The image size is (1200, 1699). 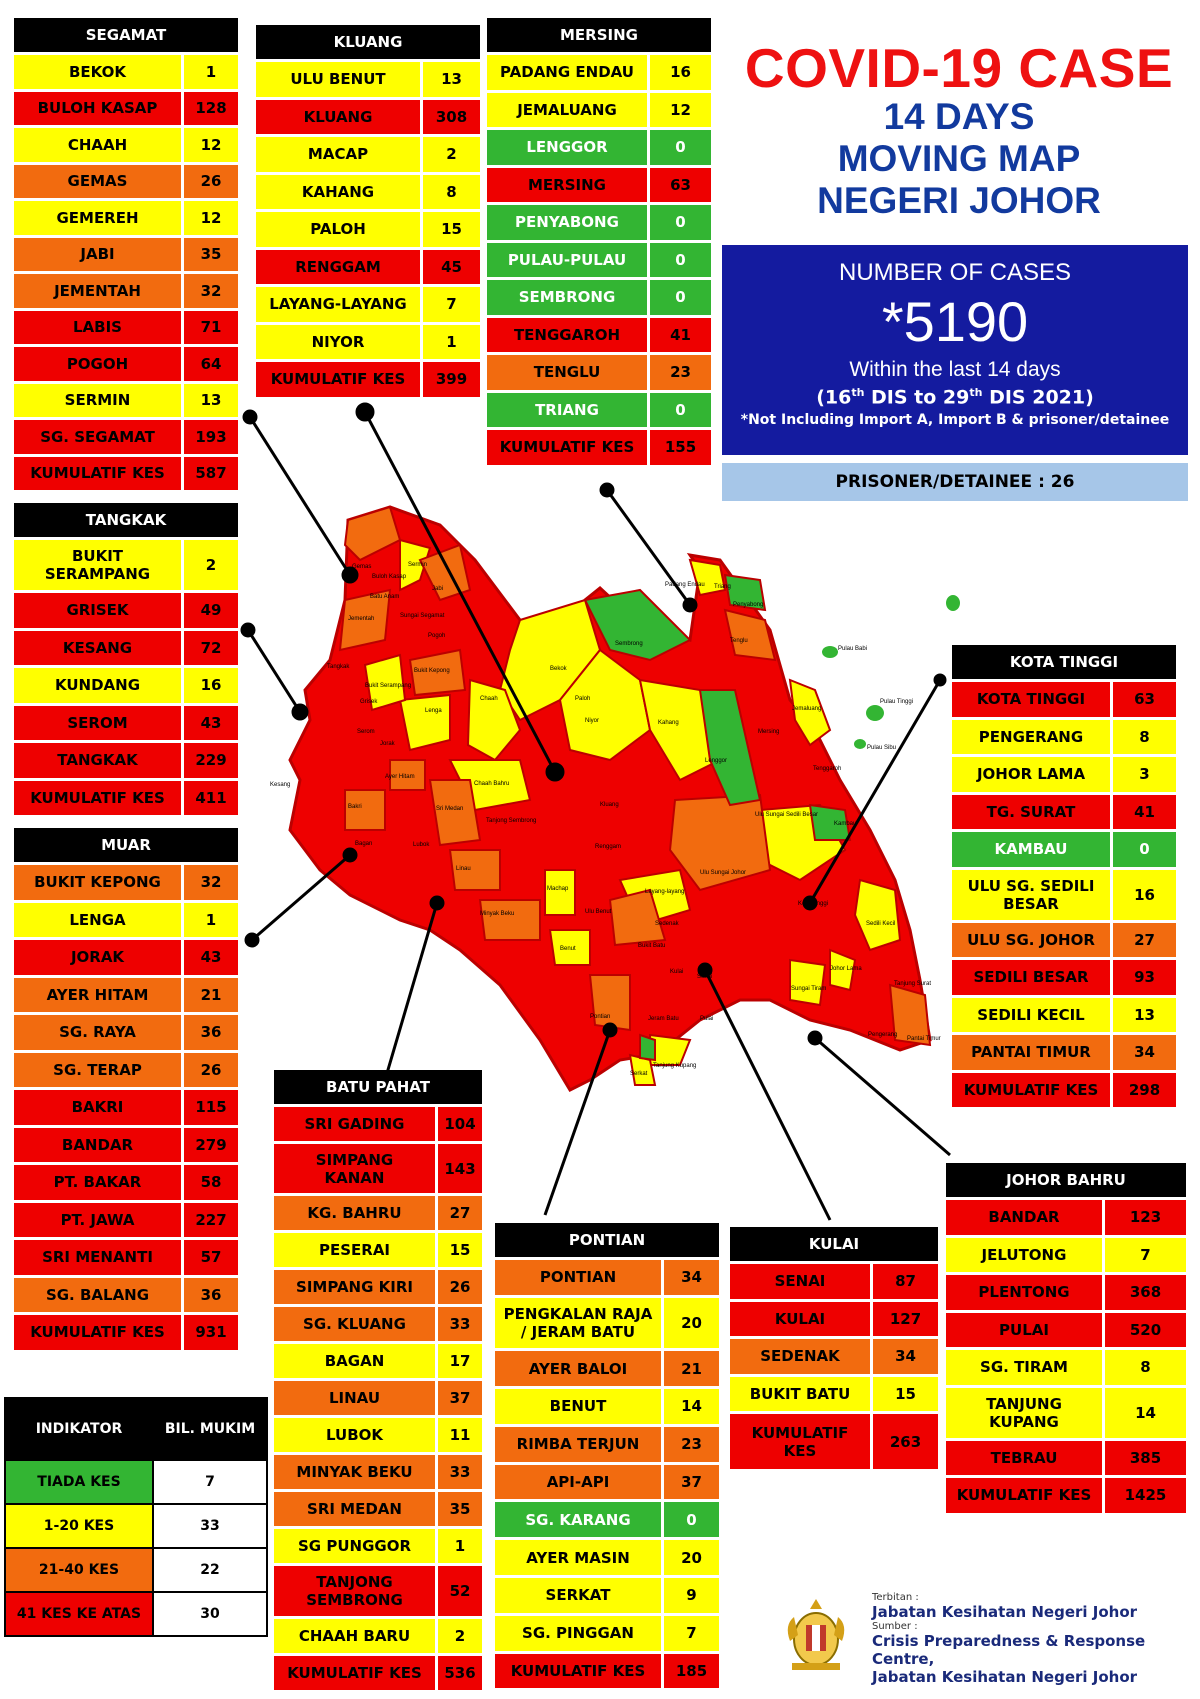 What do you see at coordinates (372, 533) in the screenshot?
I see `region-gemas` at bounding box center [372, 533].